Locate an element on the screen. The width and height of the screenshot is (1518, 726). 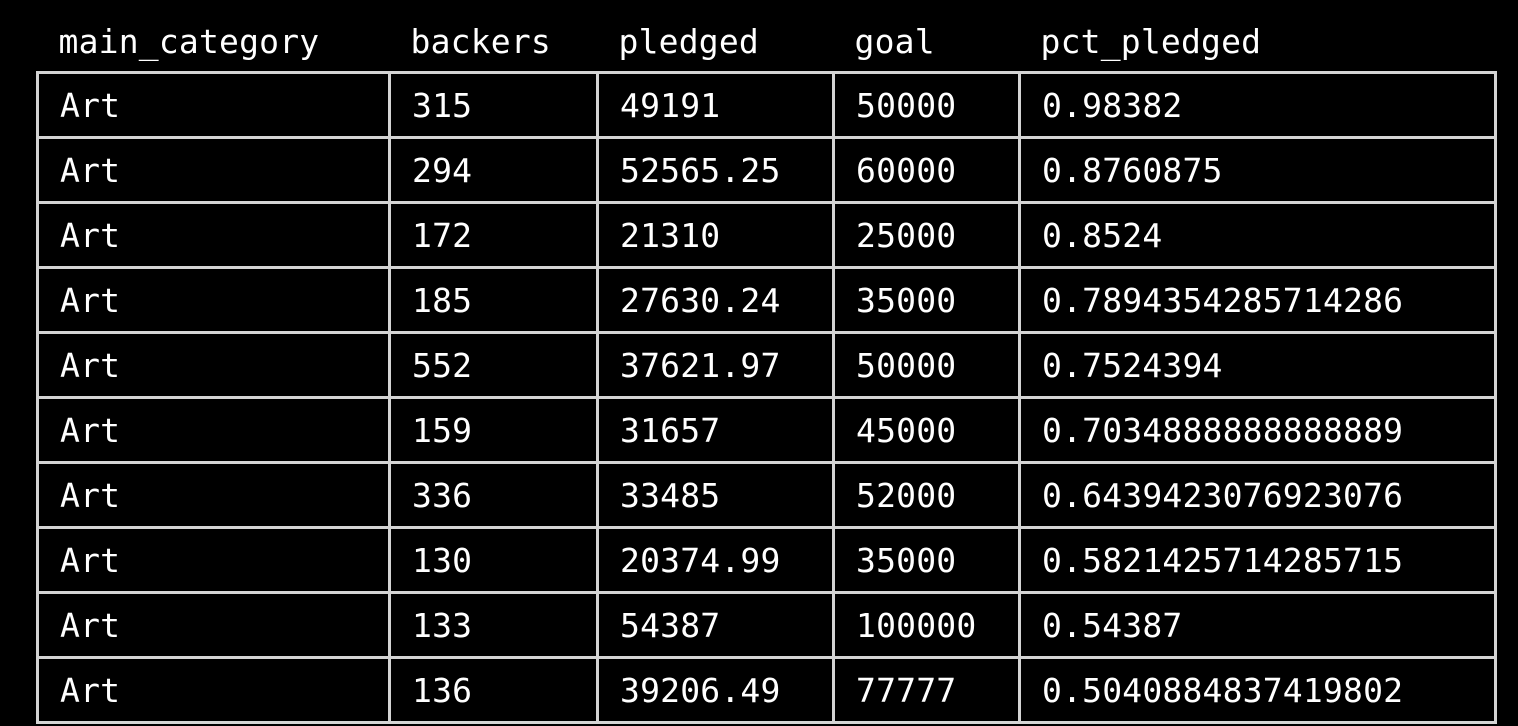
table-row: Art 136 39206.49 77777 0.5040884837419802 is located at coordinates (766, 690).